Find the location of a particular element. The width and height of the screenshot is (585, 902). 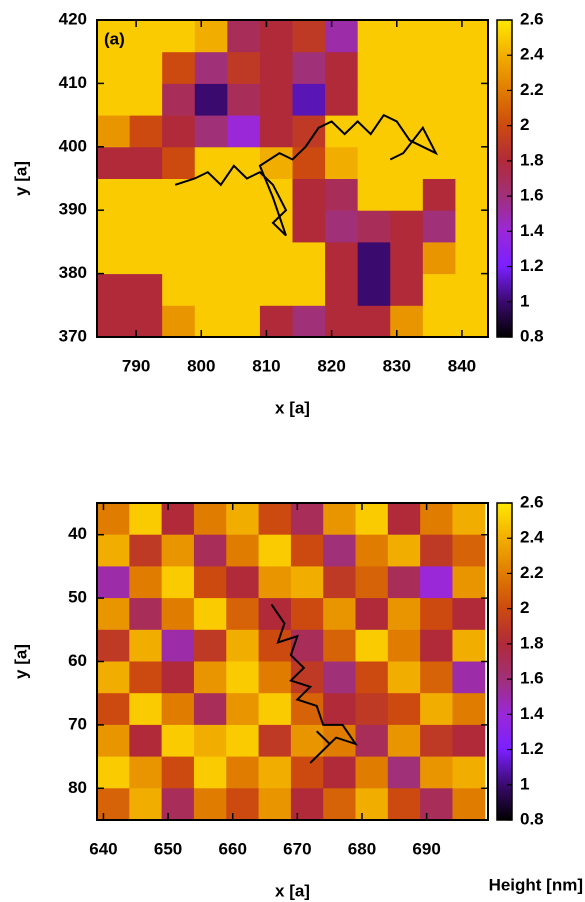

trajectory is located at coordinates (306, 175).